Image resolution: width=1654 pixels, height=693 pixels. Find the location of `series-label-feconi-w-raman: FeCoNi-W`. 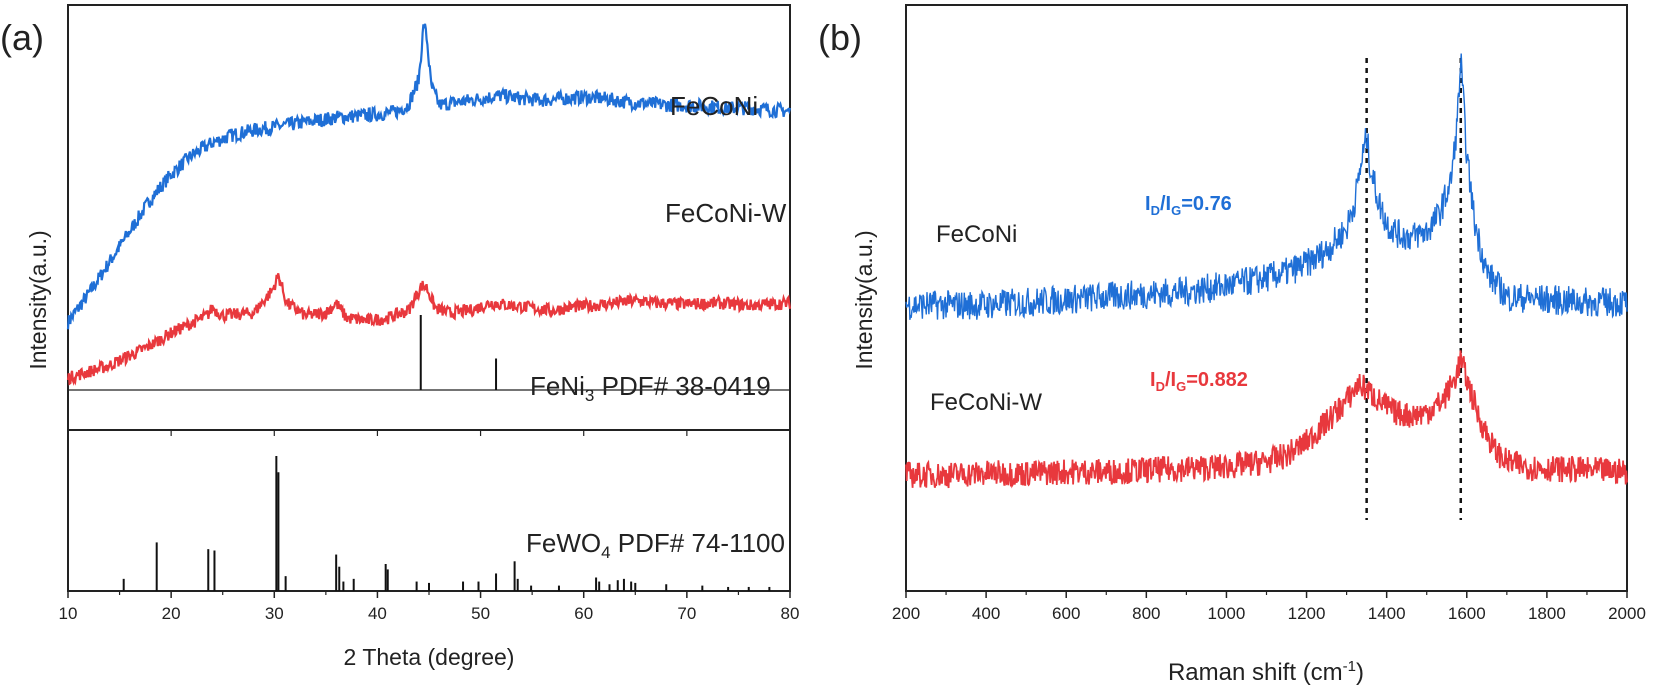

series-label-feconi-w-raman: FeCoNi-W is located at coordinates (986, 402).